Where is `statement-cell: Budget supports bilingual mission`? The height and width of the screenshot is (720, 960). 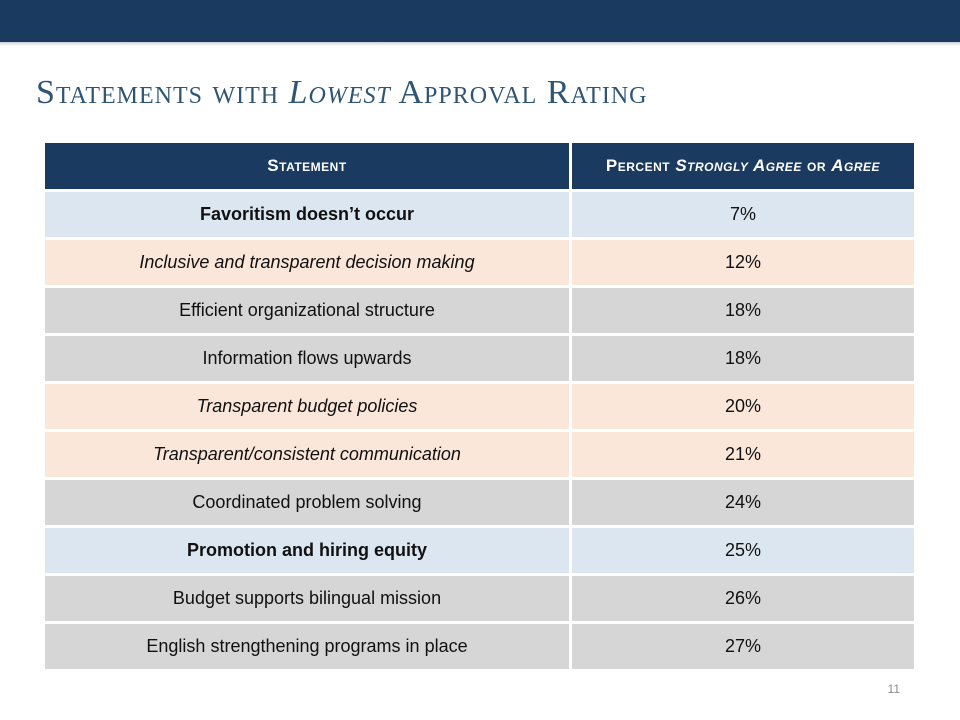 statement-cell: Budget supports bilingual mission is located at coordinates (307, 598).